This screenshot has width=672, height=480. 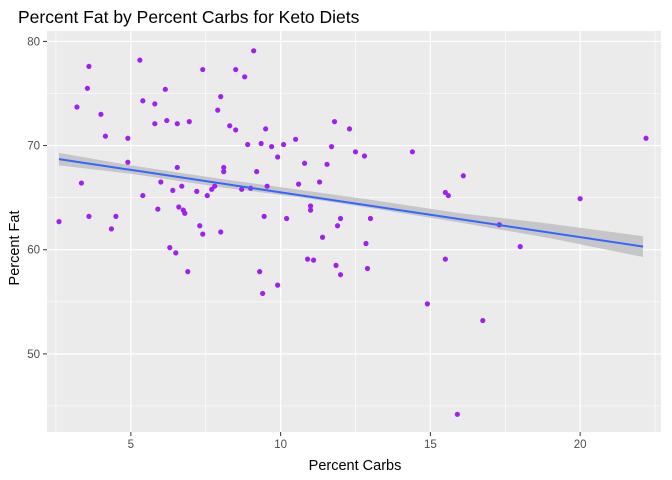 I want to click on x-tick-label: 10, so click(x=280, y=445).